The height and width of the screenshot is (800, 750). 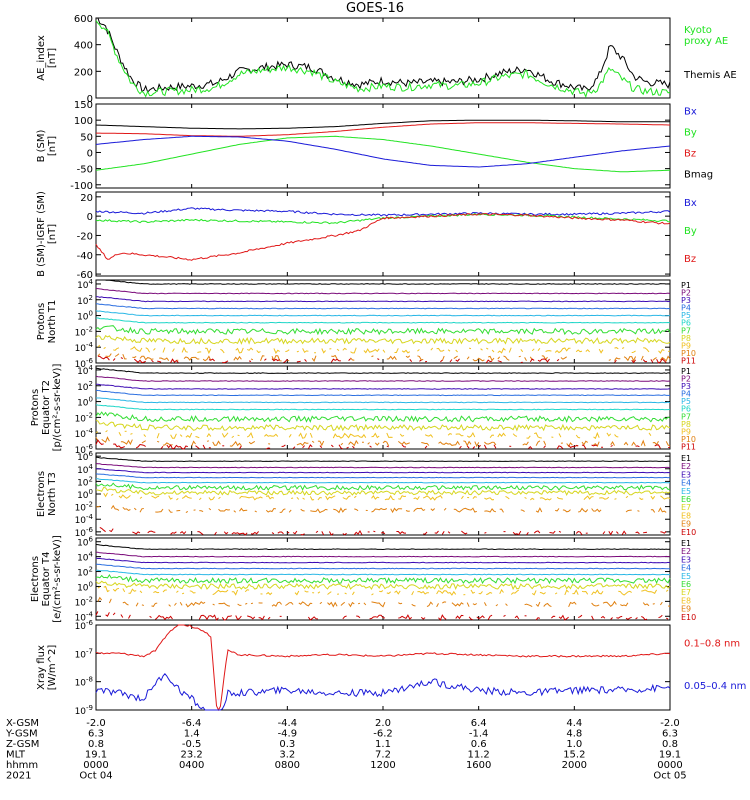 What do you see at coordinates (21, 734) in the screenshot?
I see `ephemeris-row-label: Y-GSM` at bounding box center [21, 734].